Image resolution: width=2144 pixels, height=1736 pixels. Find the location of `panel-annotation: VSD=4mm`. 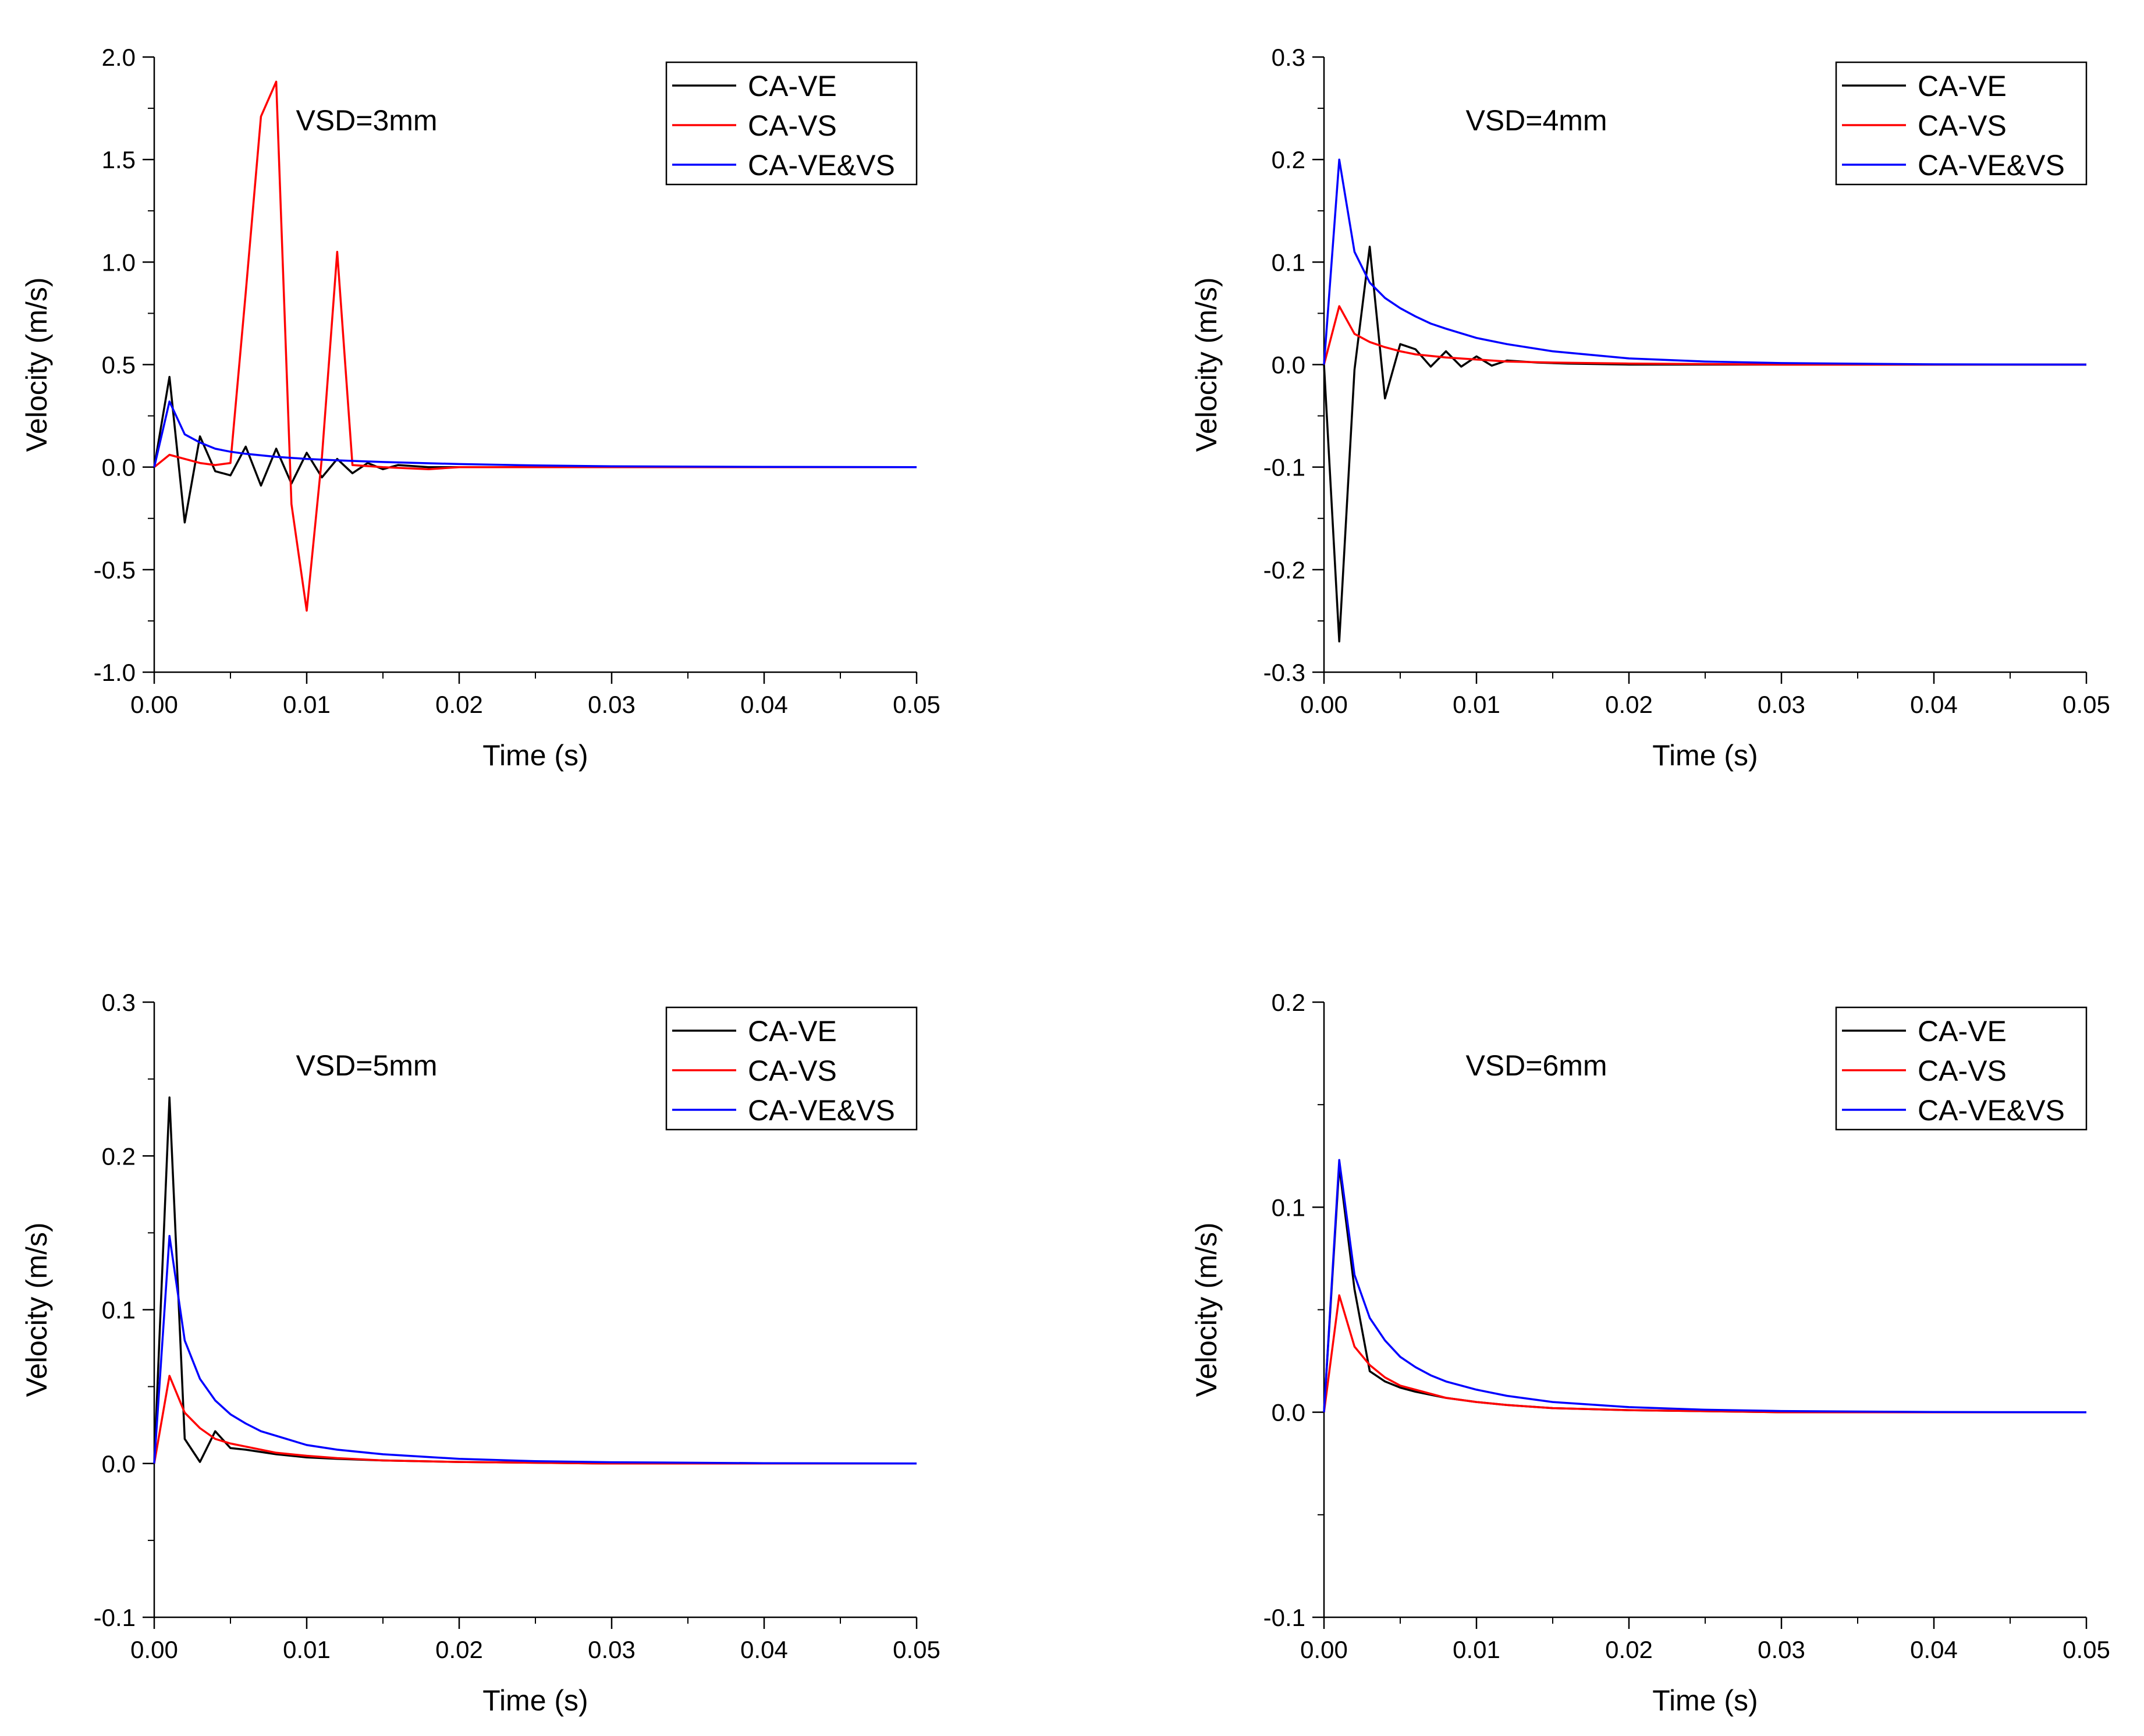

panel-annotation: VSD=4mm is located at coordinates (1536, 120).